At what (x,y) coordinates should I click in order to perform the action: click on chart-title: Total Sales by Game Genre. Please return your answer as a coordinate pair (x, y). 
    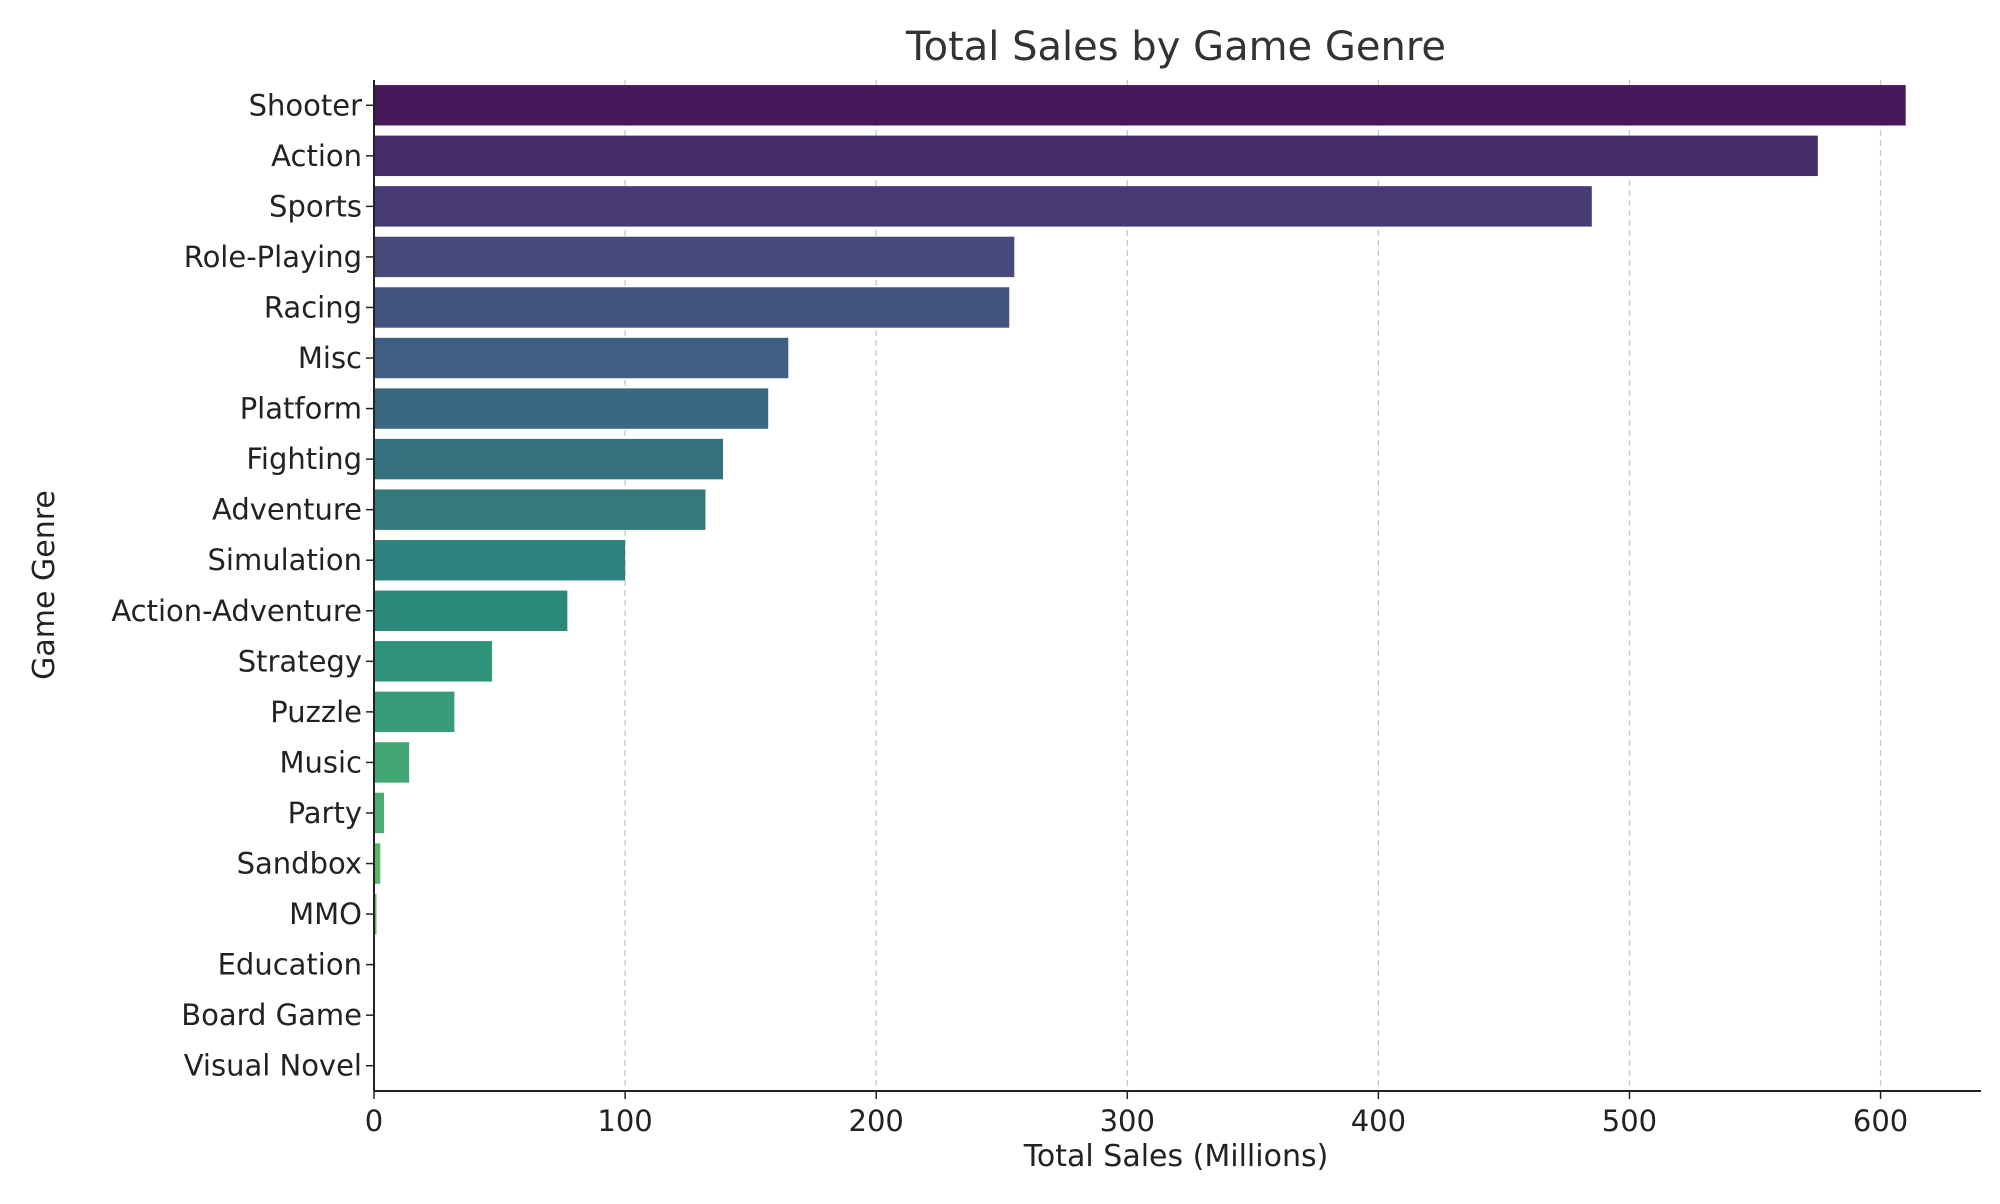
    Looking at the image, I should click on (1175, 47).